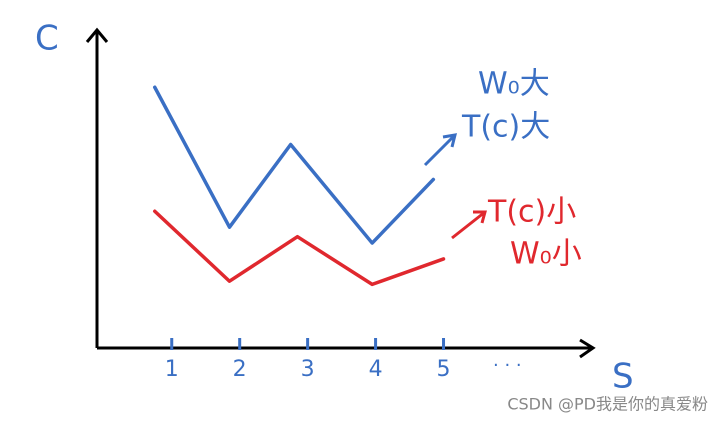 The width and height of the screenshot is (725, 425). Describe the element at coordinates (507, 365) in the screenshot. I see `annotation: · · ·` at that location.